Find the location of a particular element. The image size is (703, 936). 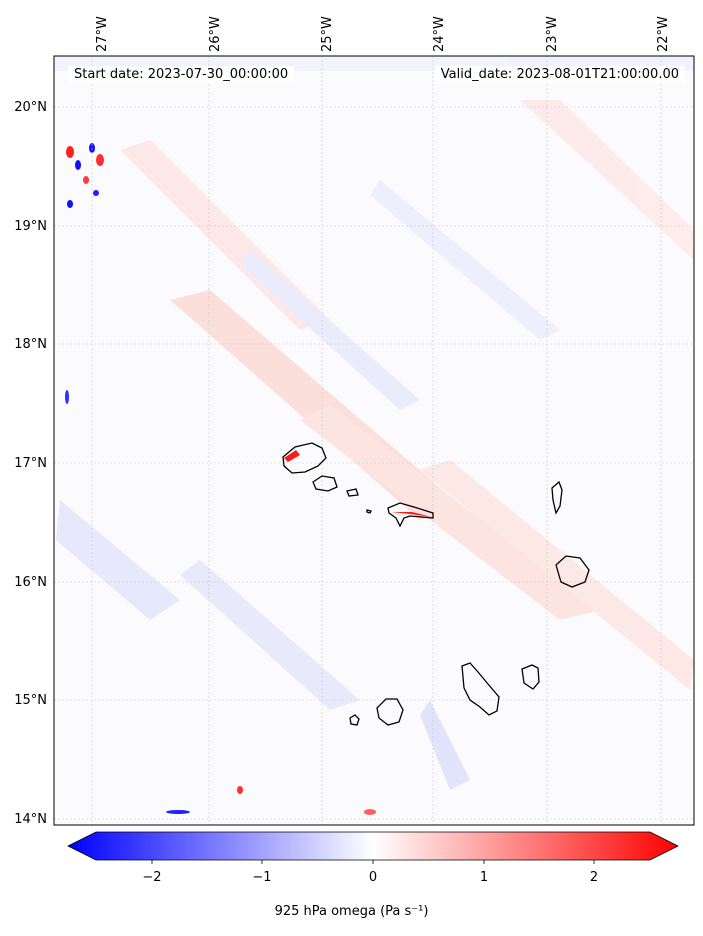

island-sao-nicolau is located at coordinates (410, 515).